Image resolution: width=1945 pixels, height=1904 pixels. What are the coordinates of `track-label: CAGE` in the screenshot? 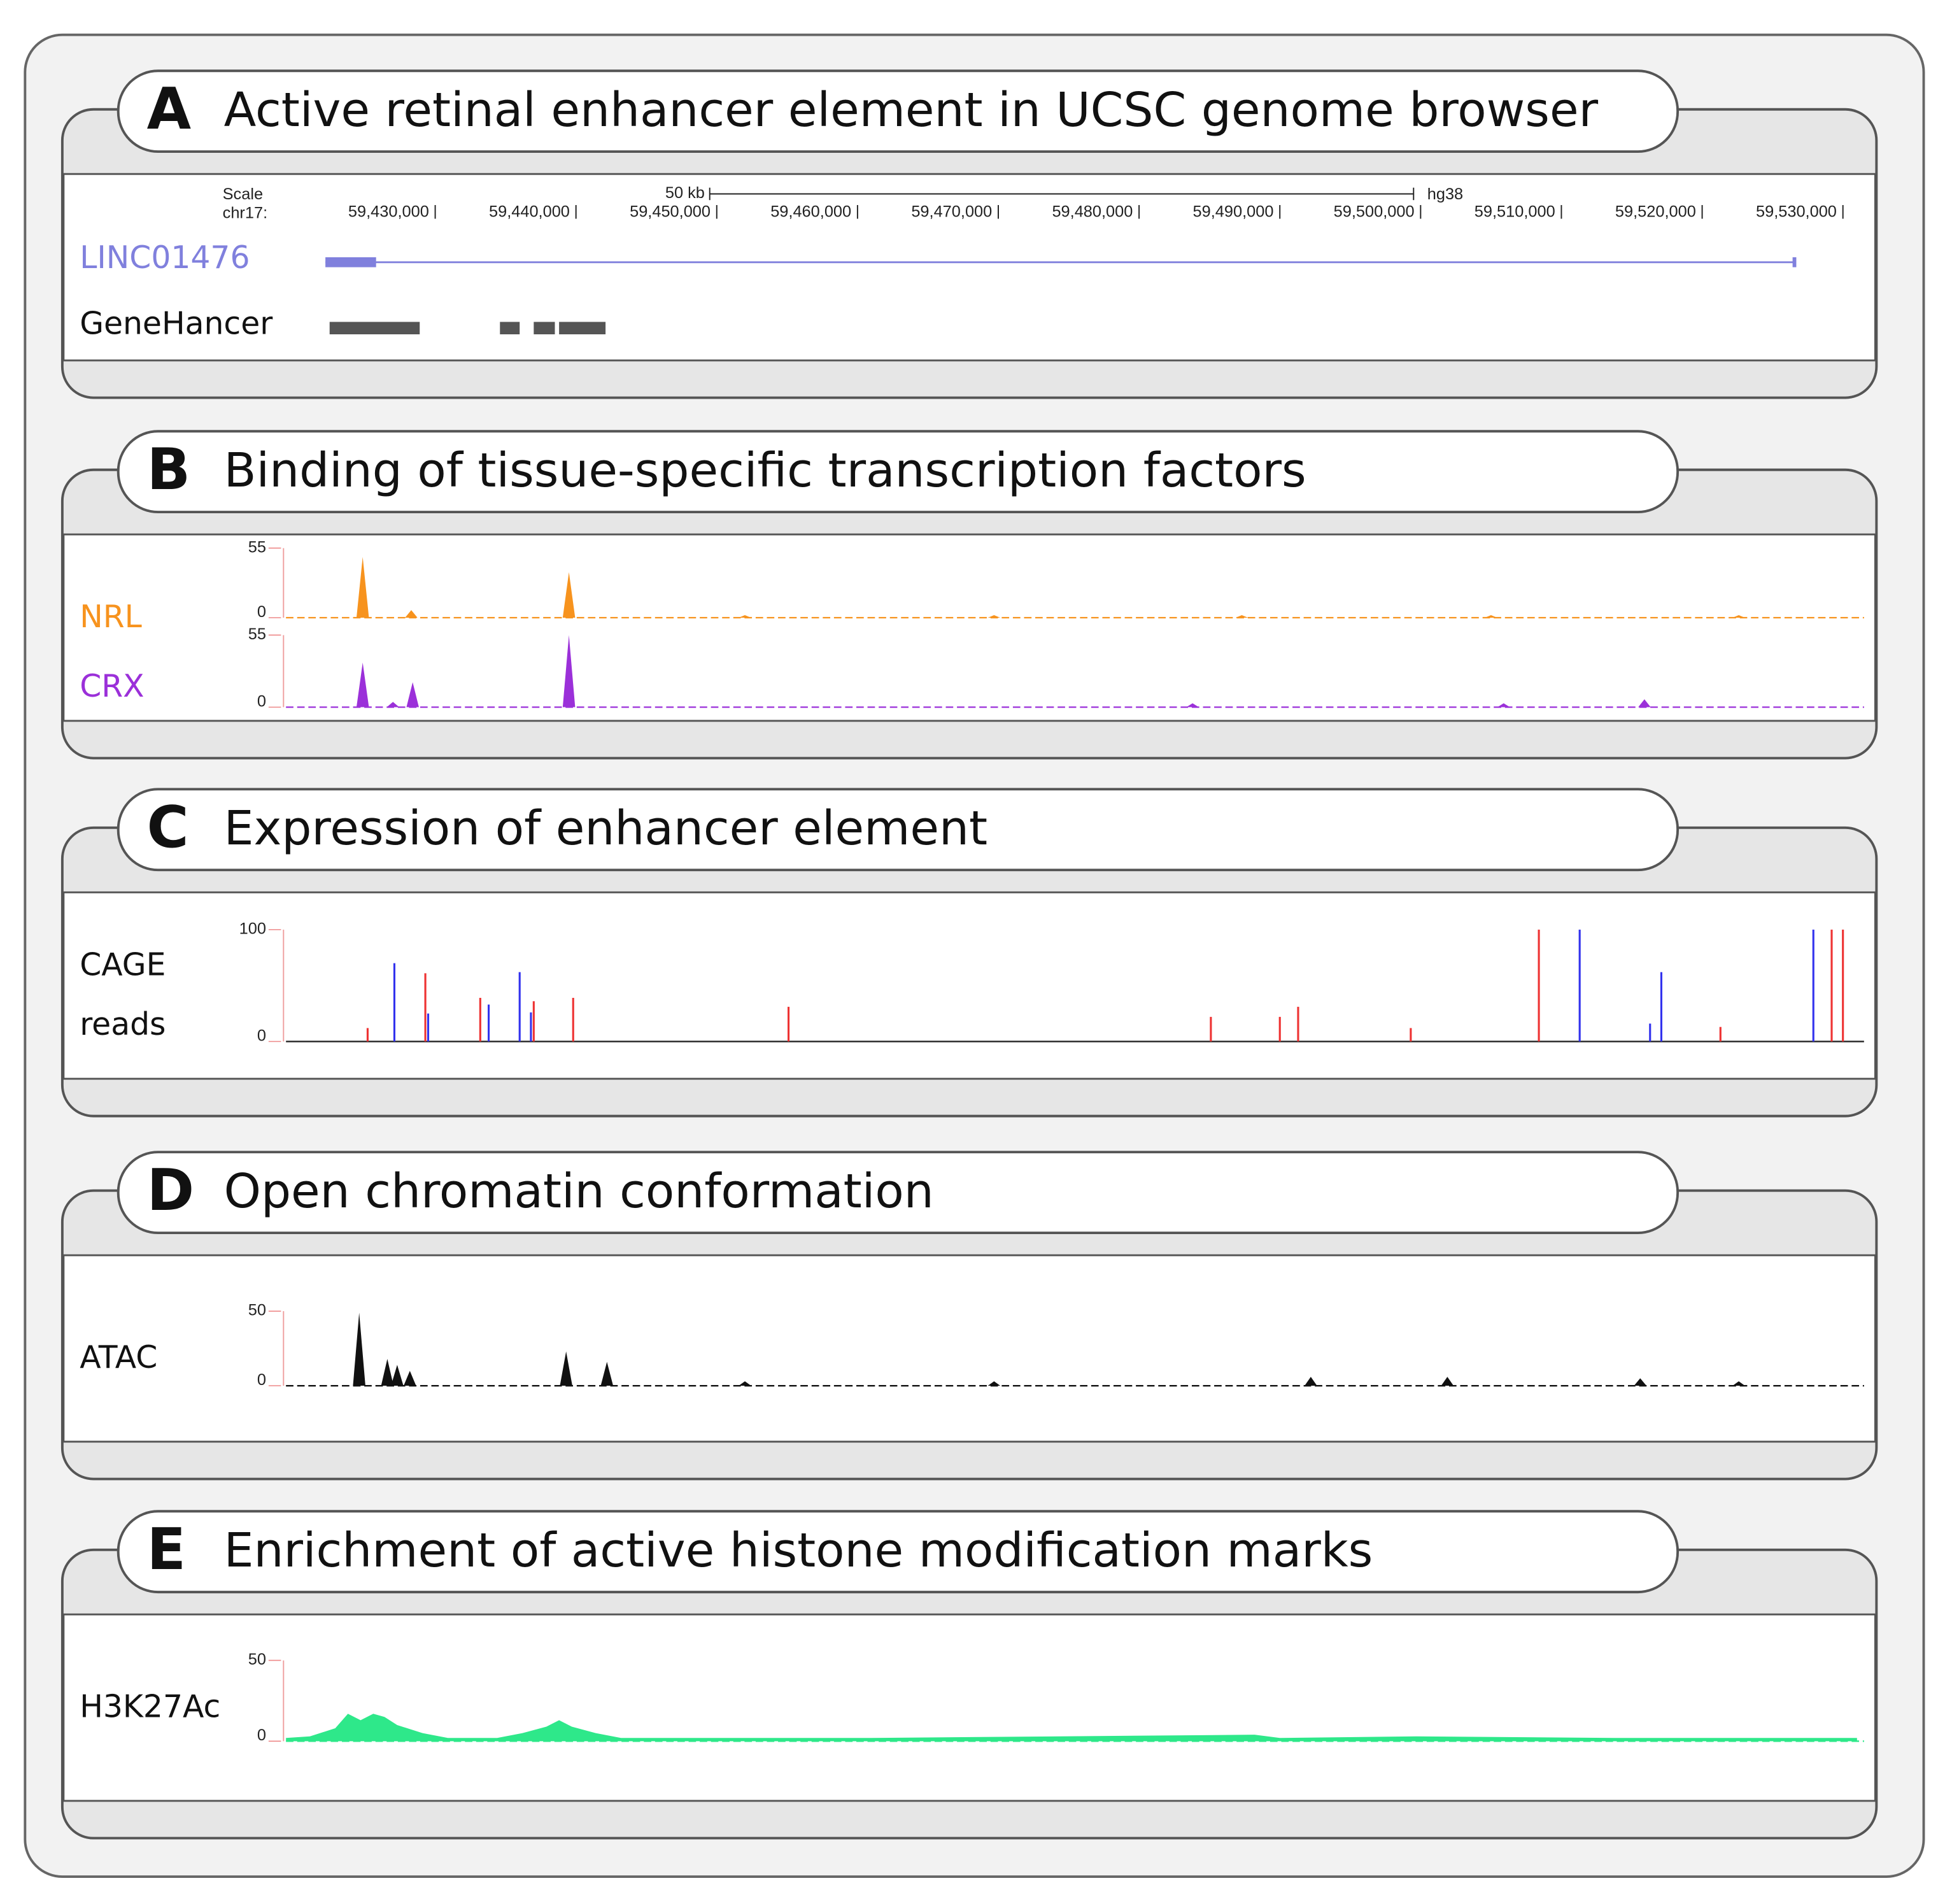 It's located at (123, 964).